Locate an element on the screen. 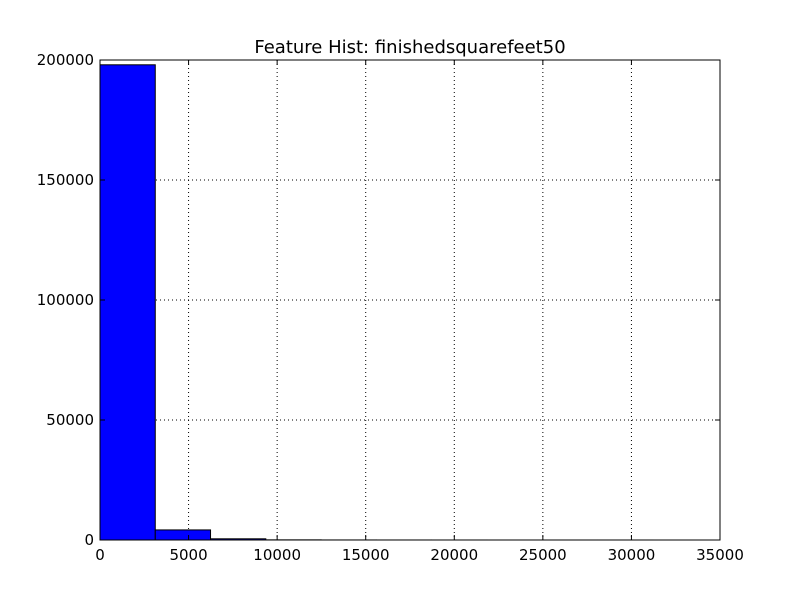  x-tick-label: 35000 is located at coordinates (720, 555).